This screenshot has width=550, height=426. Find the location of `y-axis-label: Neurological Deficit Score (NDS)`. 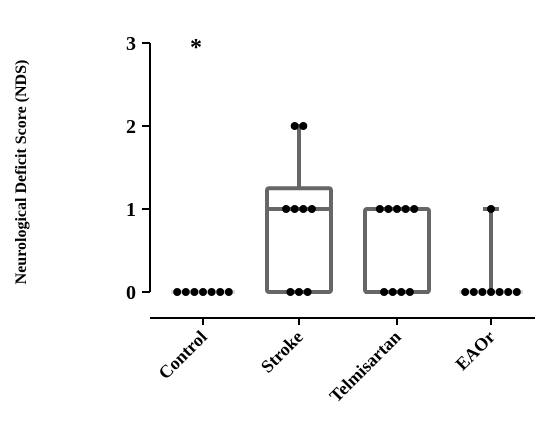

y-axis-label: Neurological Deficit Score (NDS) is located at coordinates (21, 172).